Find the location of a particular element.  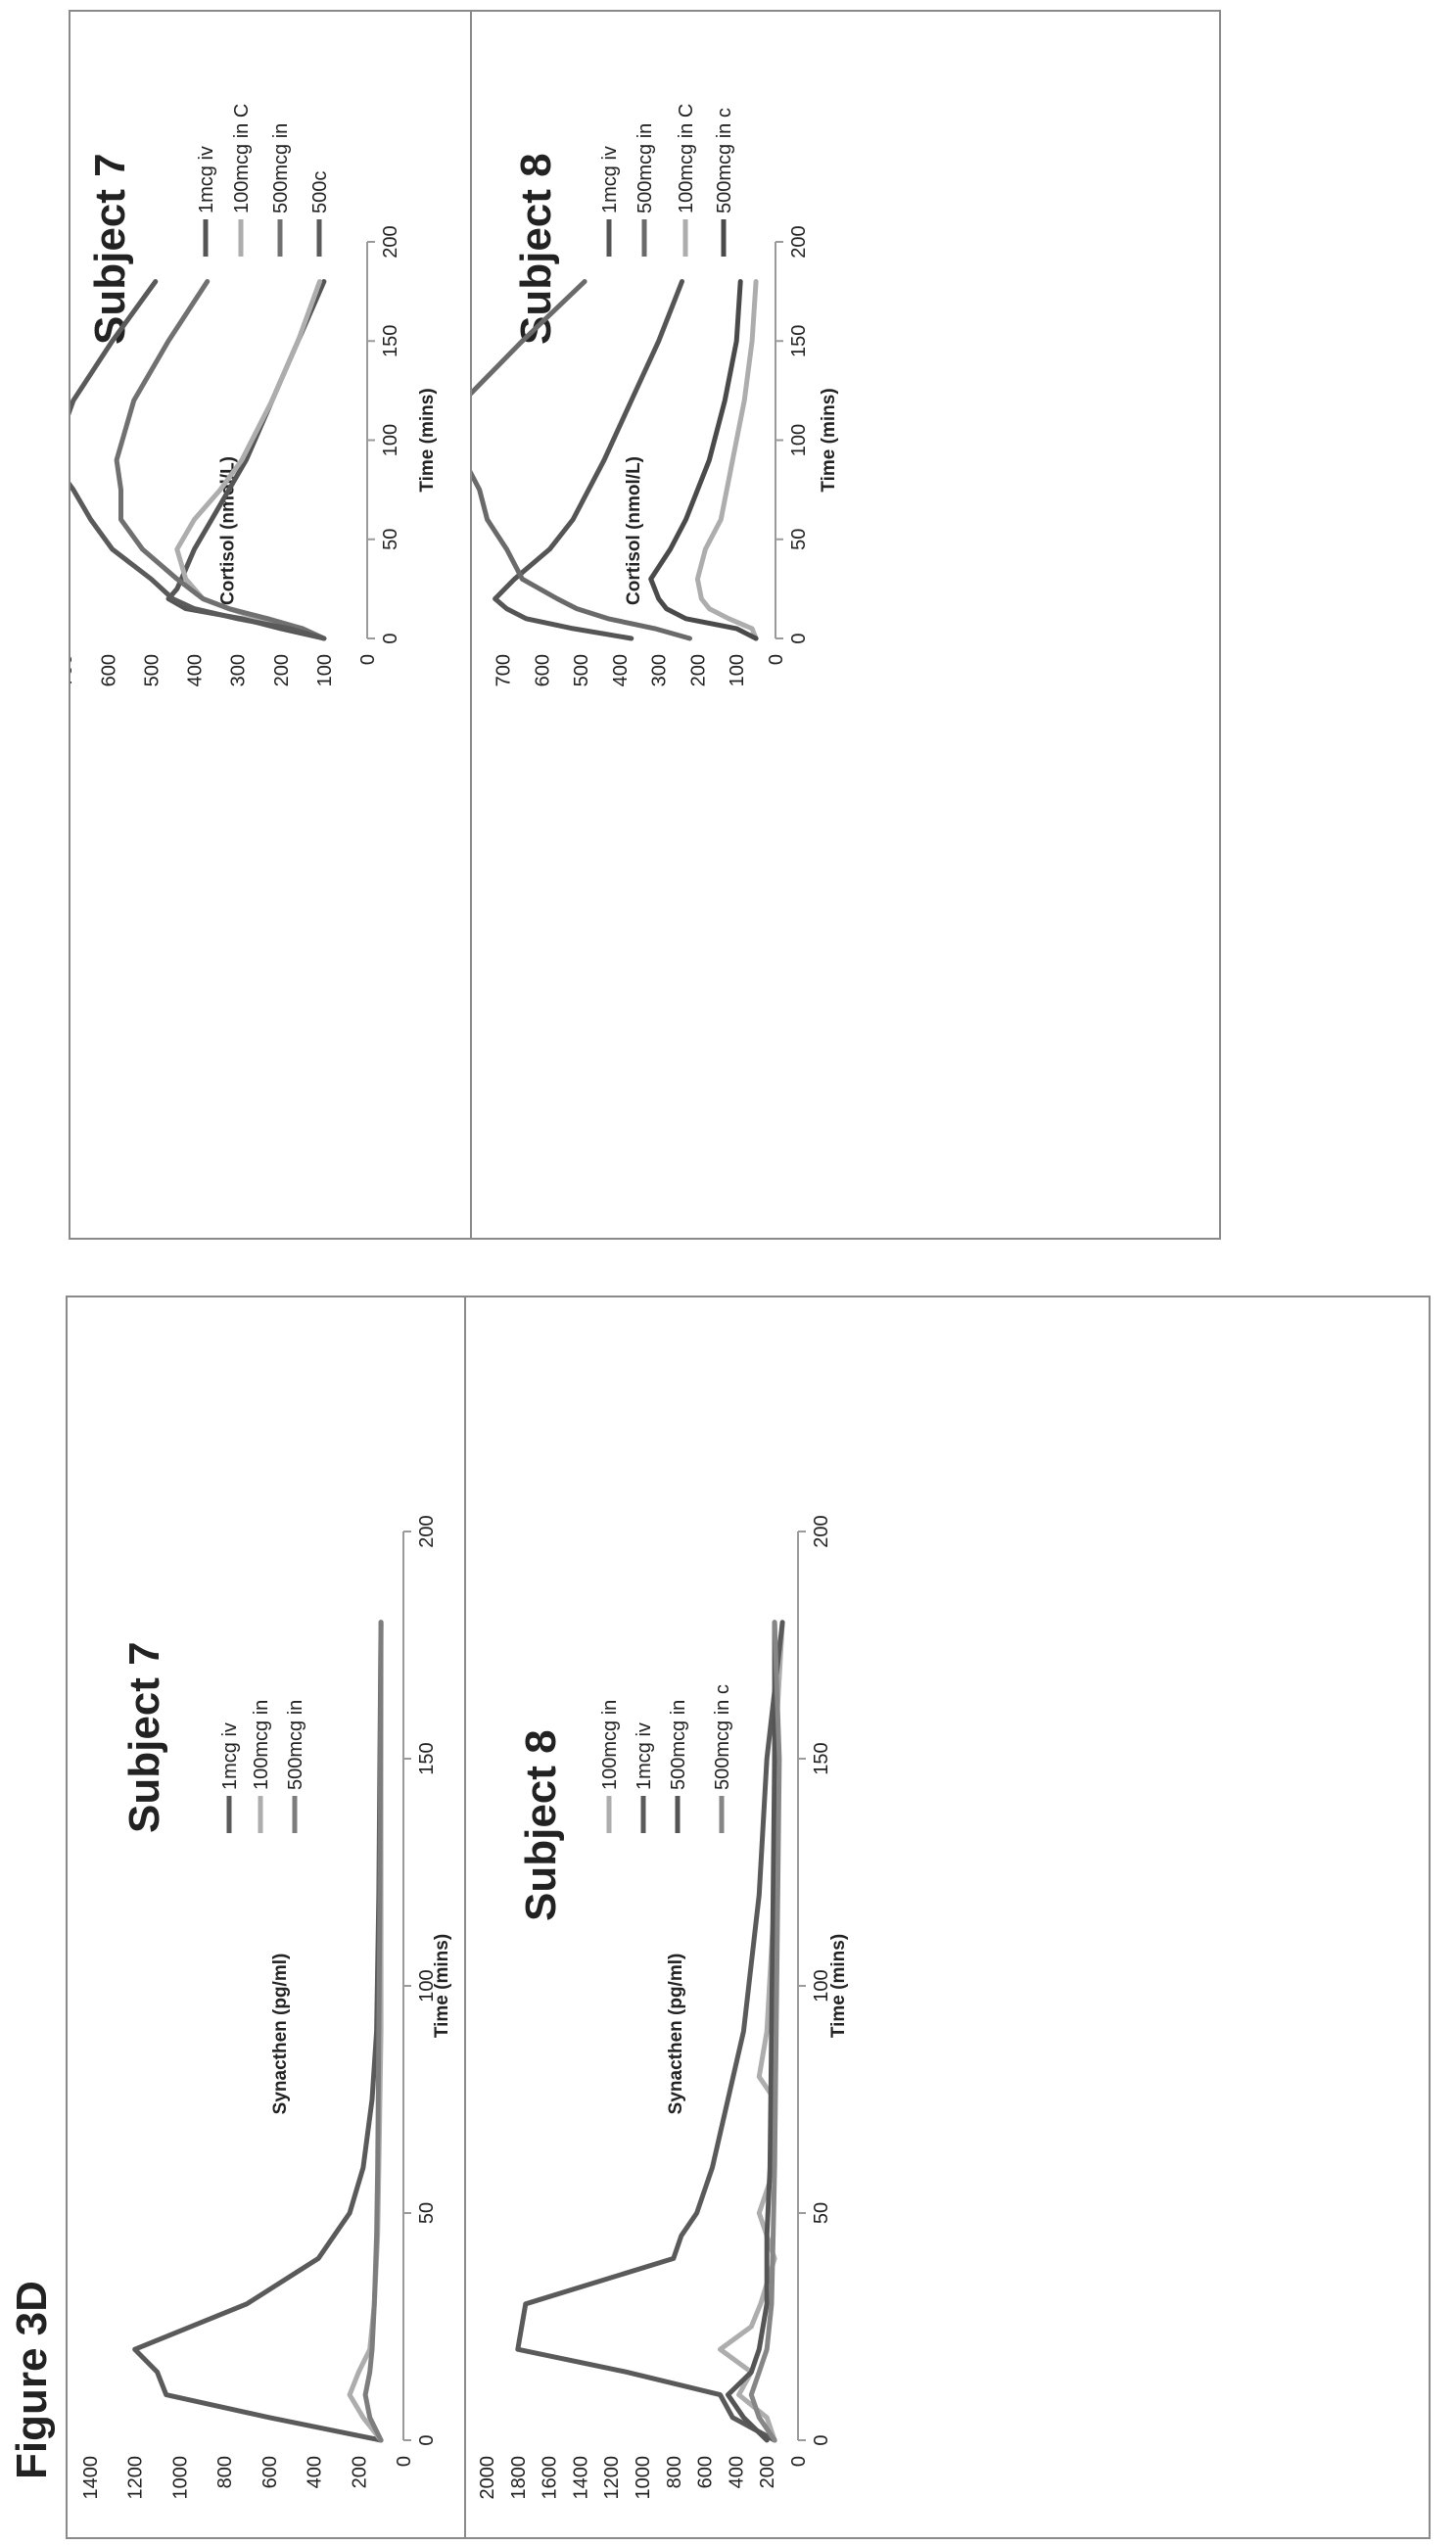

figure-label: Figure 3D is located at coordinates (32, 2380).